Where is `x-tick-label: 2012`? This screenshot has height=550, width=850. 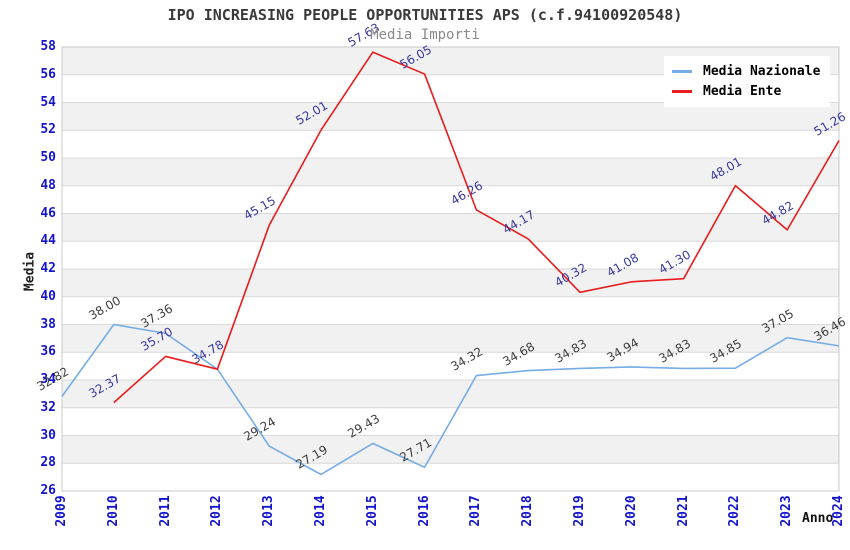 x-tick-label: 2012 is located at coordinates (217, 511).